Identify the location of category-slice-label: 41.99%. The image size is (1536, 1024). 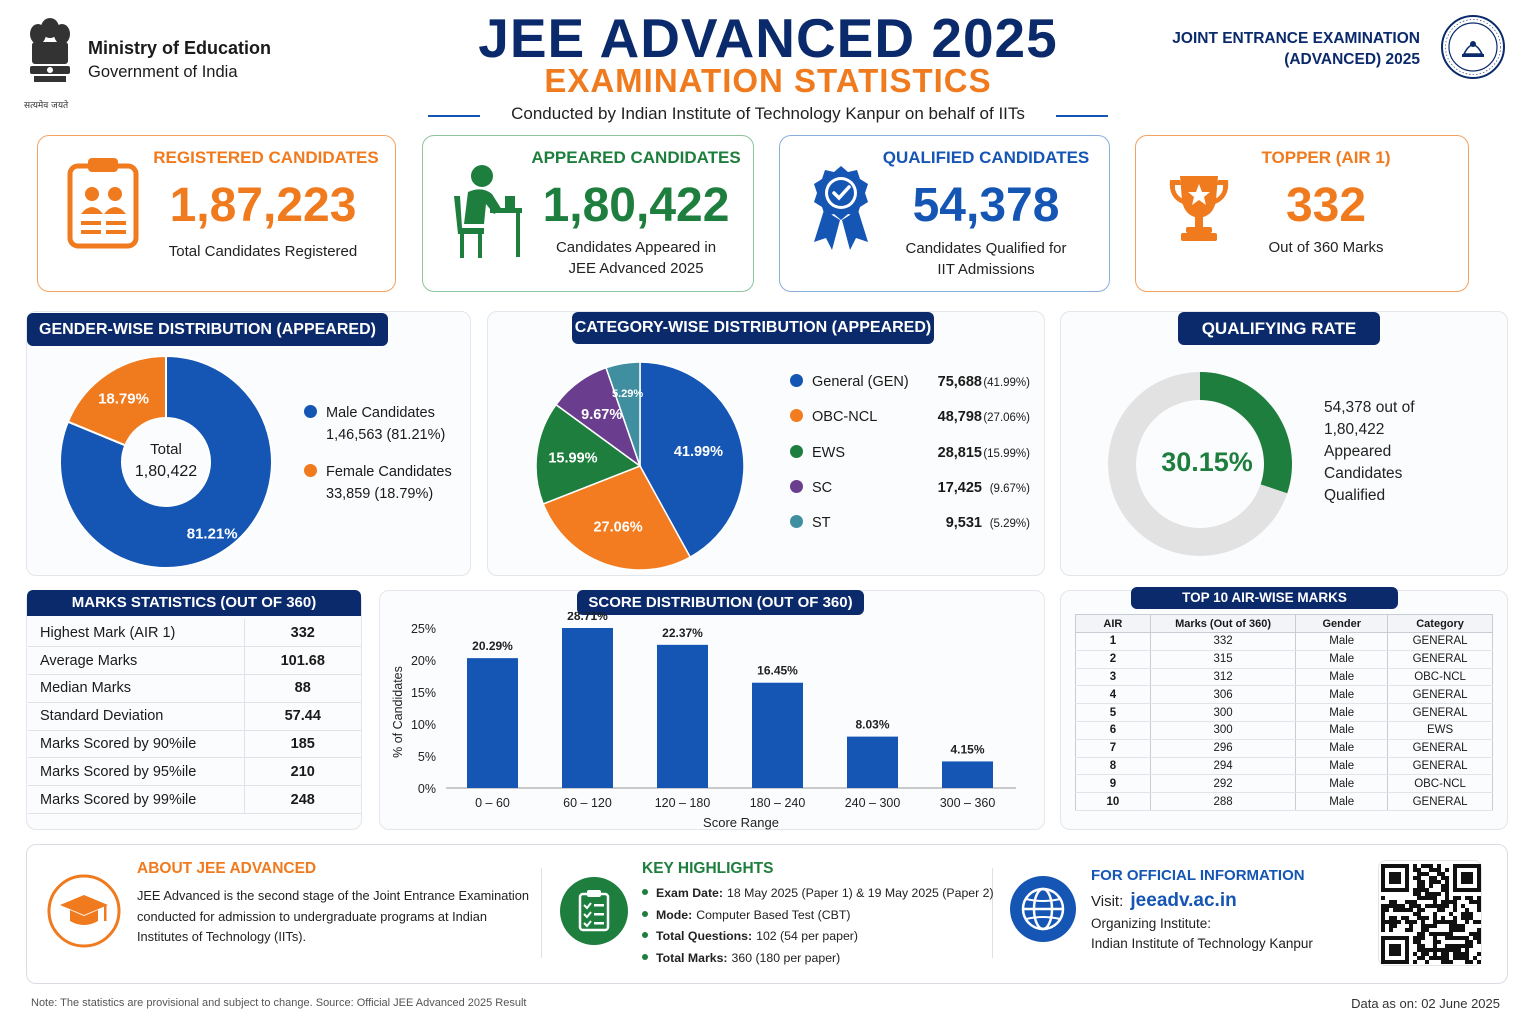
(698, 452).